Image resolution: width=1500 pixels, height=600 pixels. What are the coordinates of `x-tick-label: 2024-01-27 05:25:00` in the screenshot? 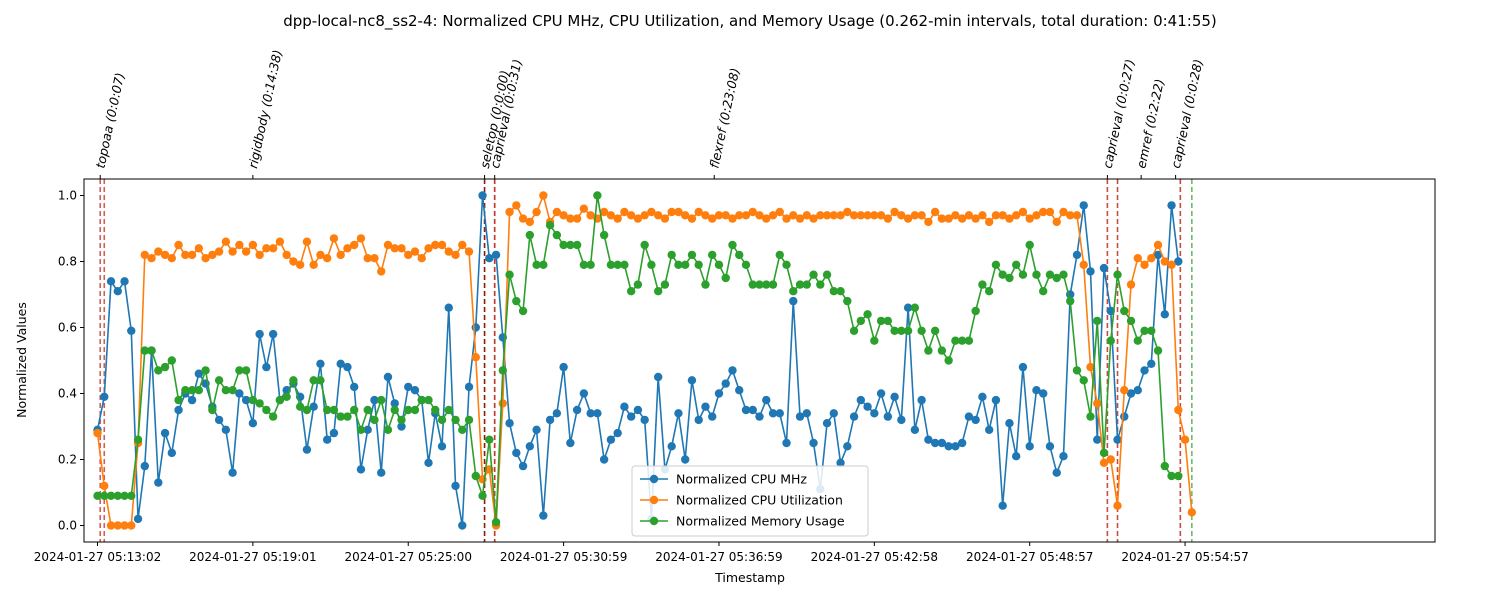 It's located at (408, 557).